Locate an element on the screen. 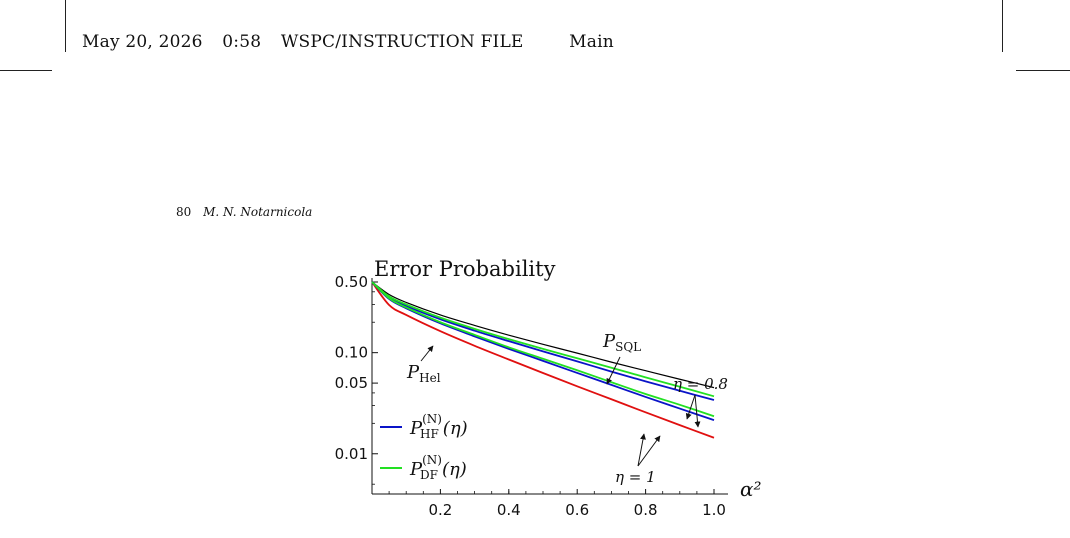  legend-label-df: P(N) DF (η) is located at coordinates (438, 467).